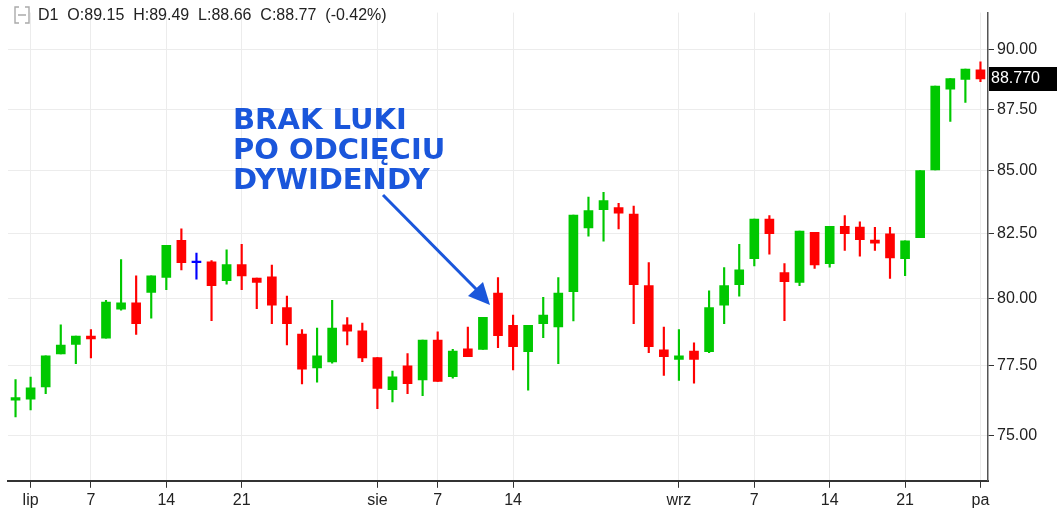 This screenshot has height=527, width=1057. Describe the element at coordinates (1017, 170) in the screenshot. I see `y-tick-label: 85.00` at that location.